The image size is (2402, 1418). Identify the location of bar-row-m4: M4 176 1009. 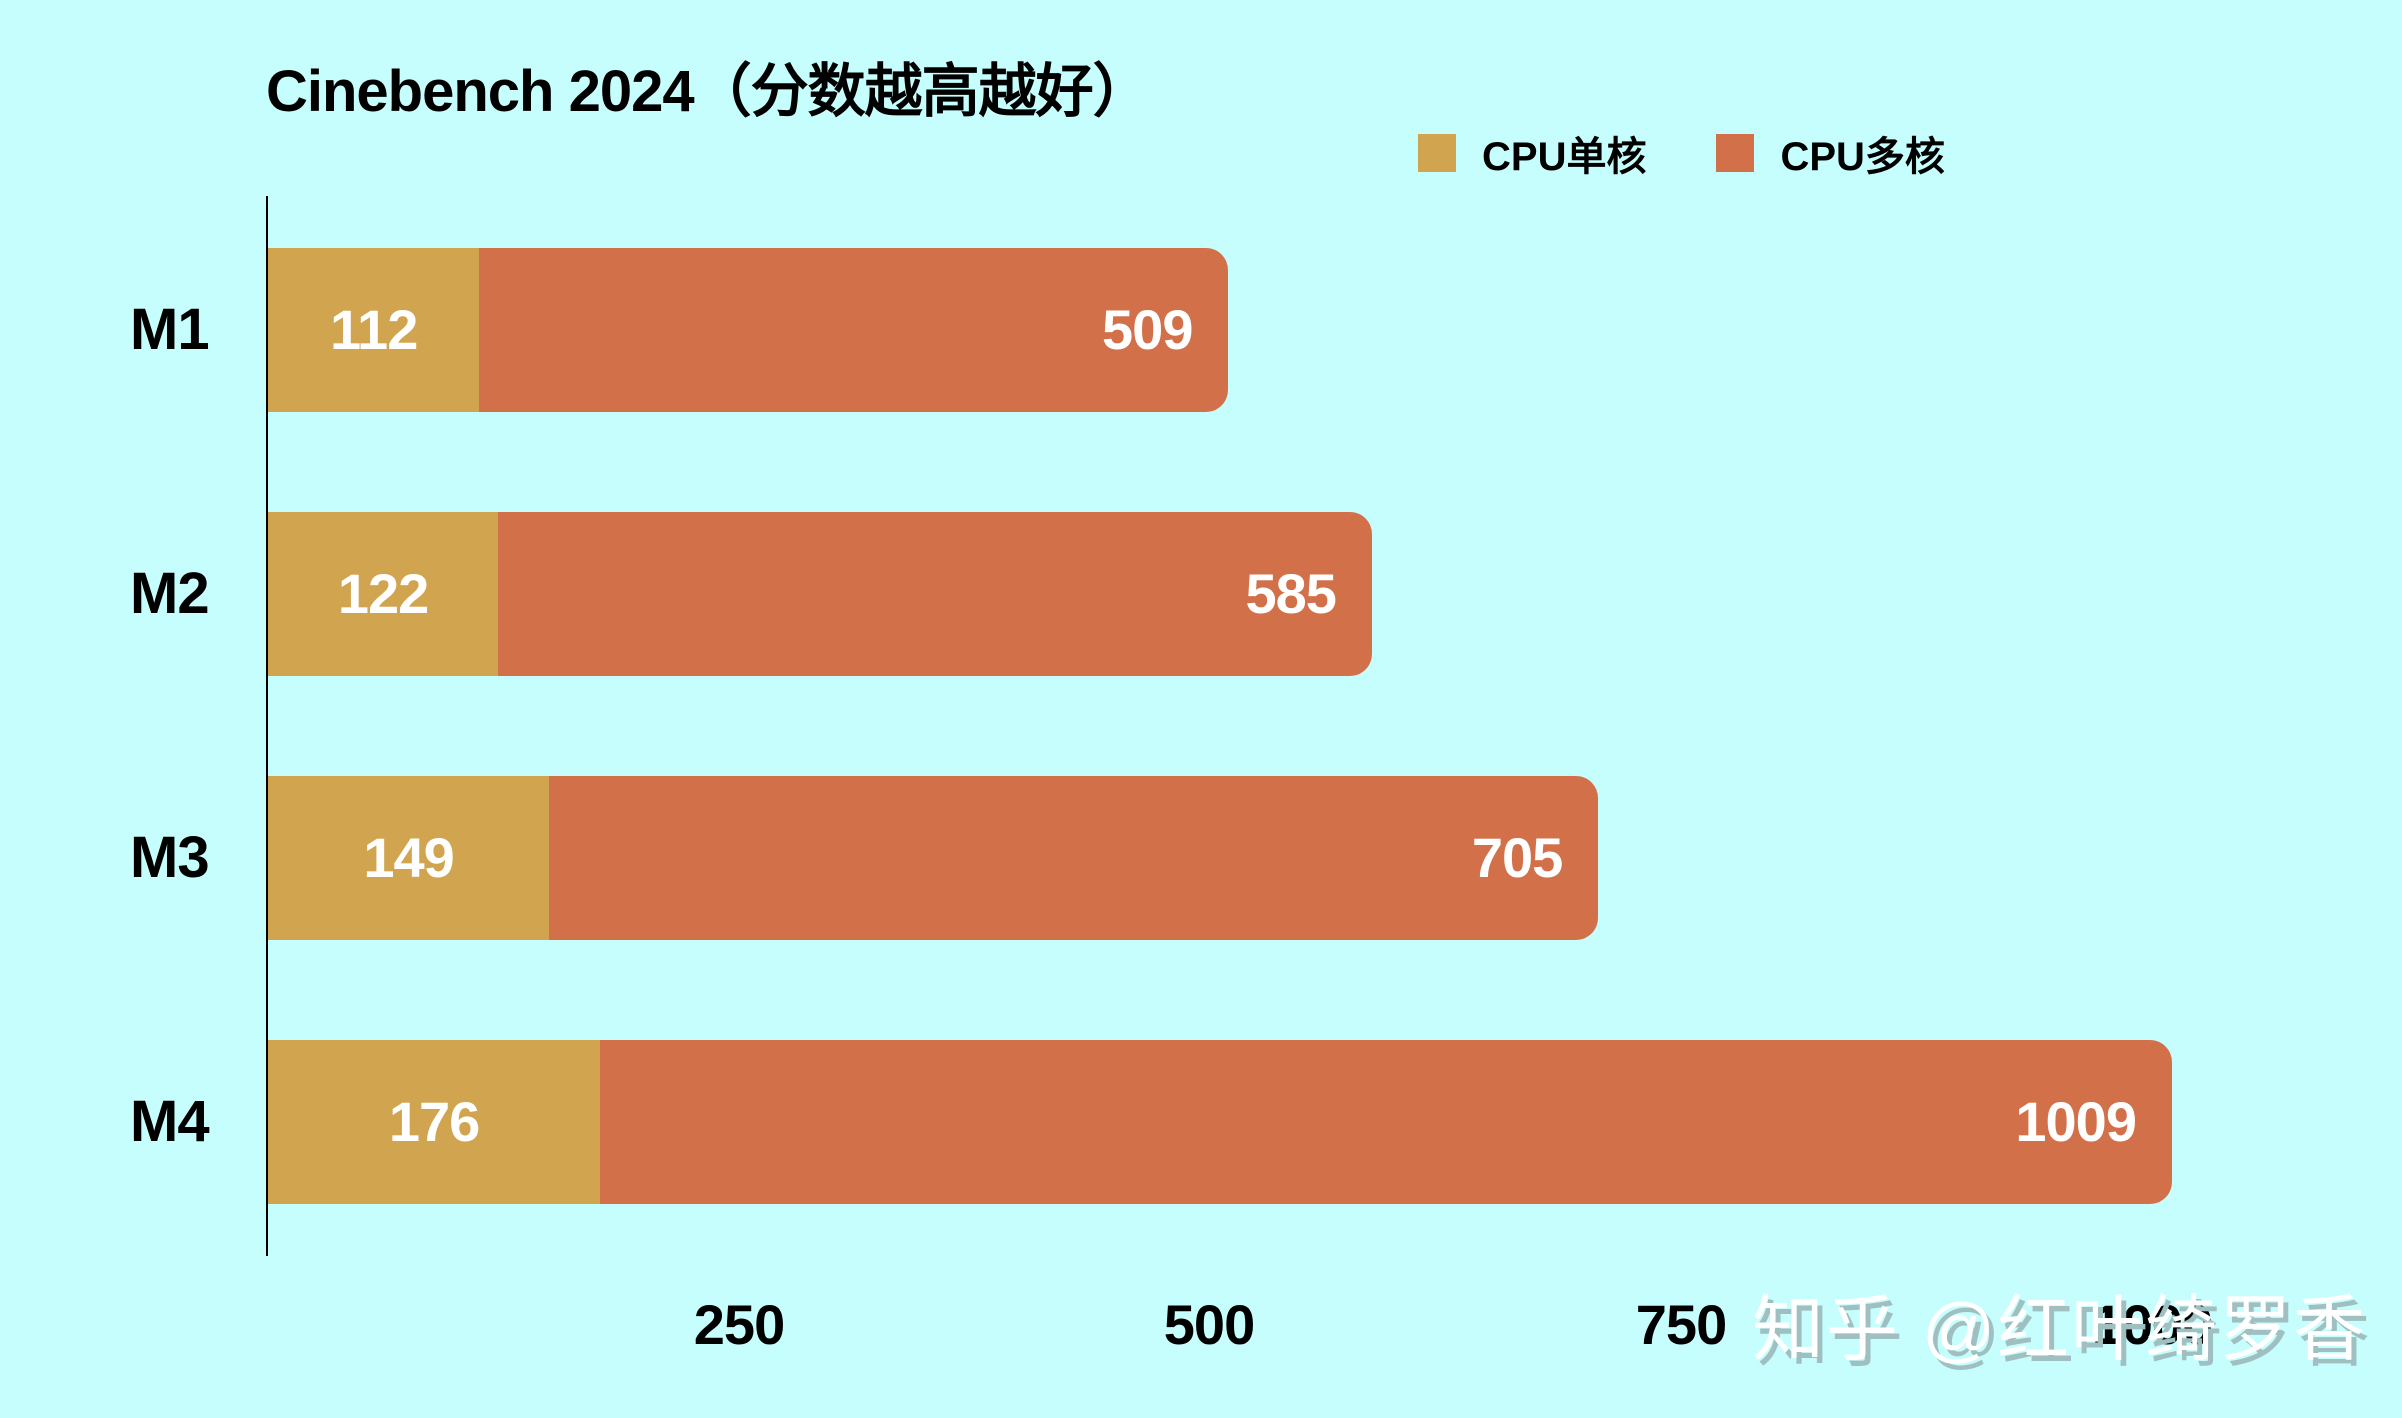
(1201, 1122).